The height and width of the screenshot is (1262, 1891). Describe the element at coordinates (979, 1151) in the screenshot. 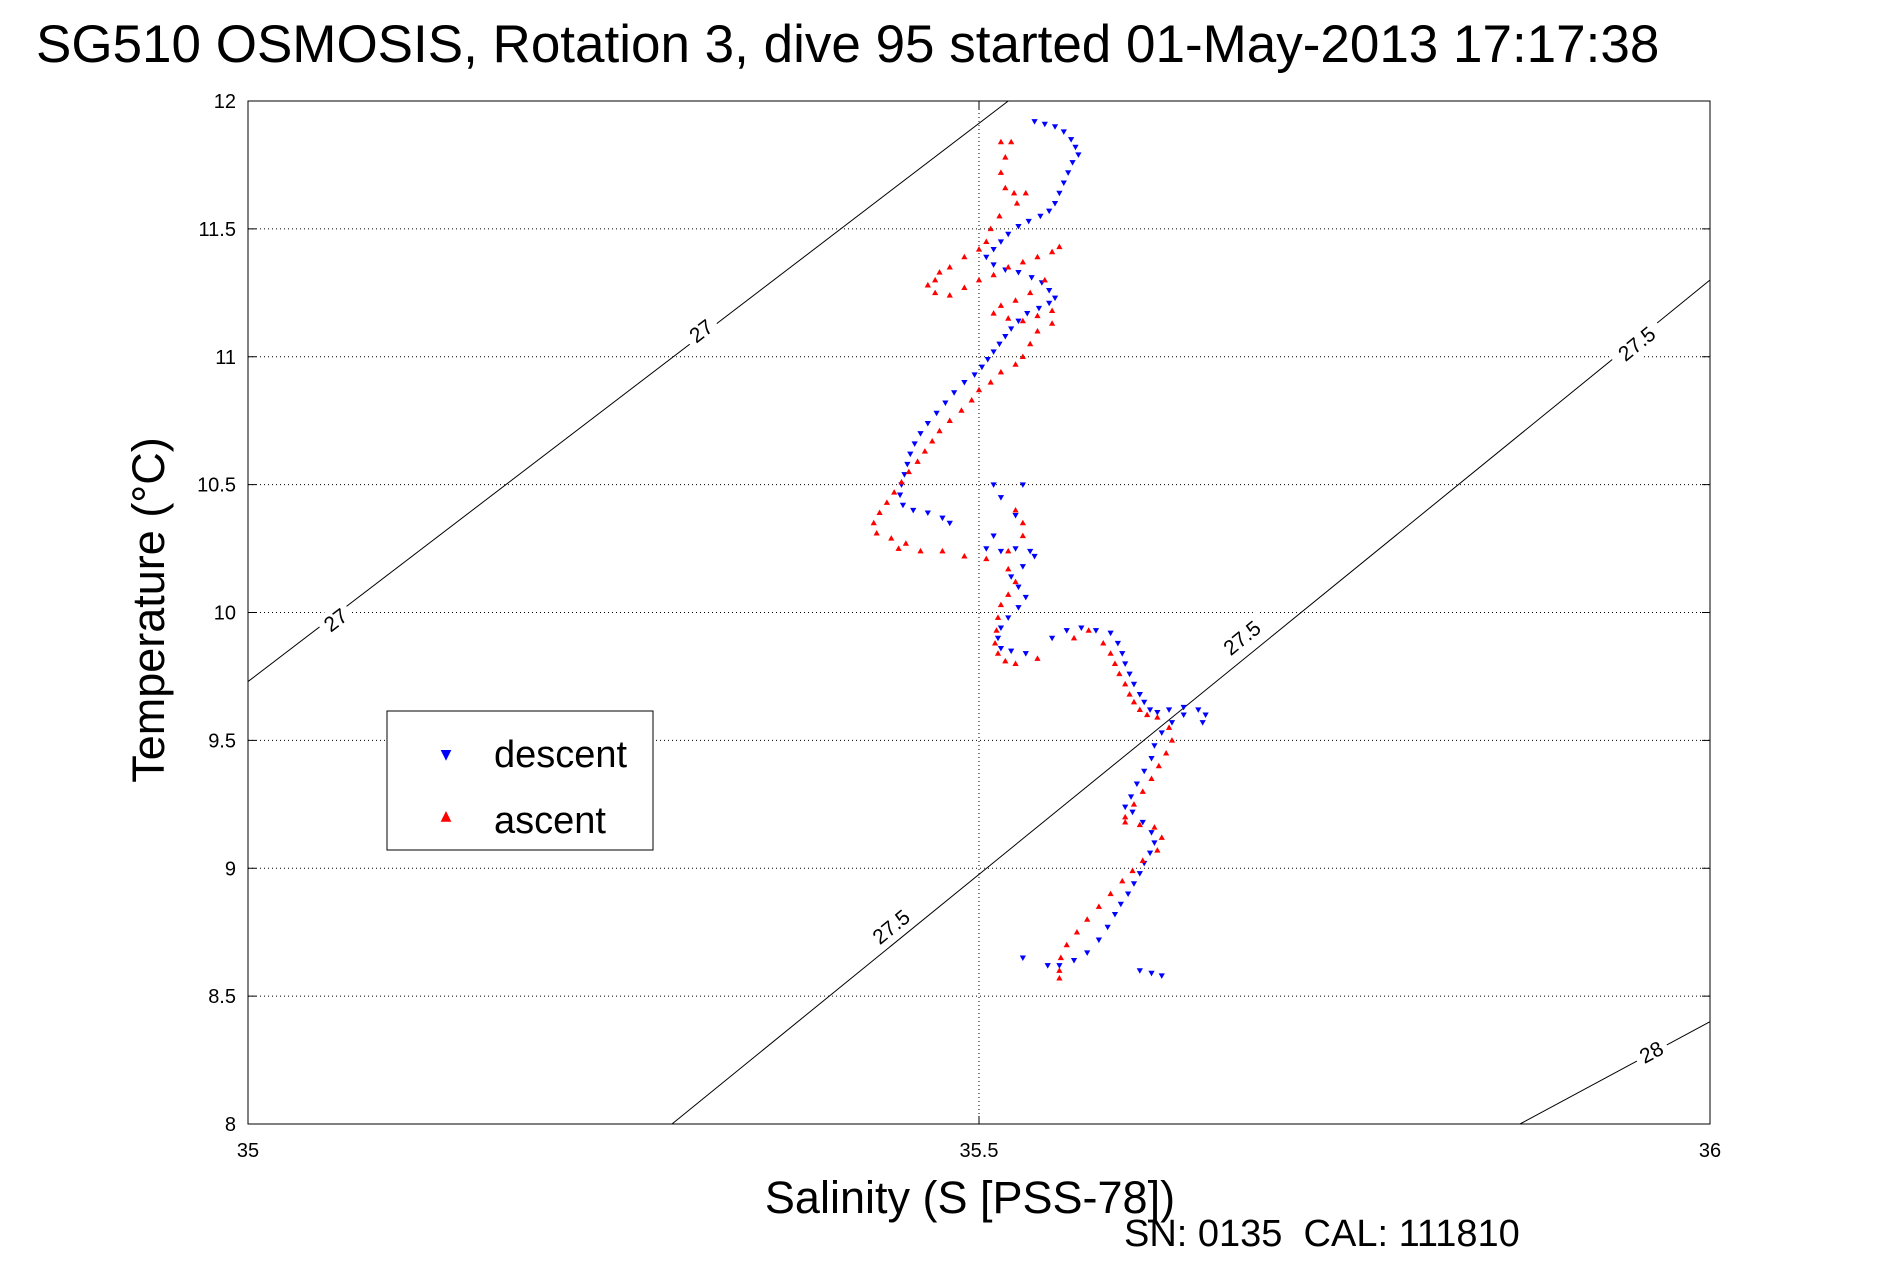

I see `x-tick-label: 35.5` at that location.